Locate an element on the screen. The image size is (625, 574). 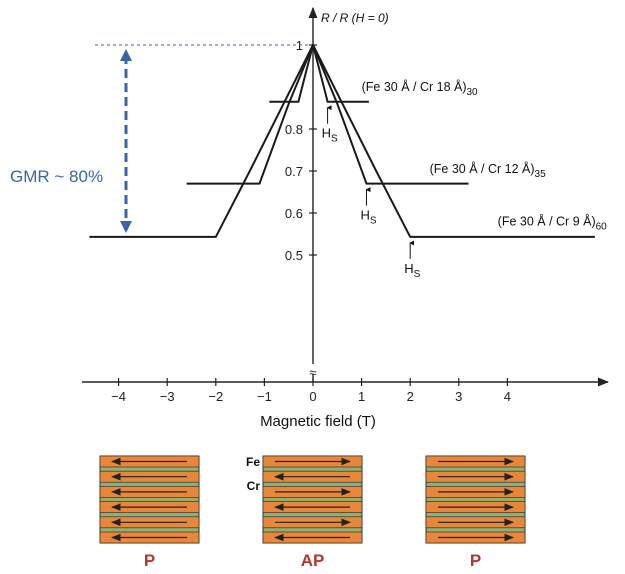
series-label-2: (Fe 30 Å / Cr 12 Å)35 is located at coordinates (488, 170).